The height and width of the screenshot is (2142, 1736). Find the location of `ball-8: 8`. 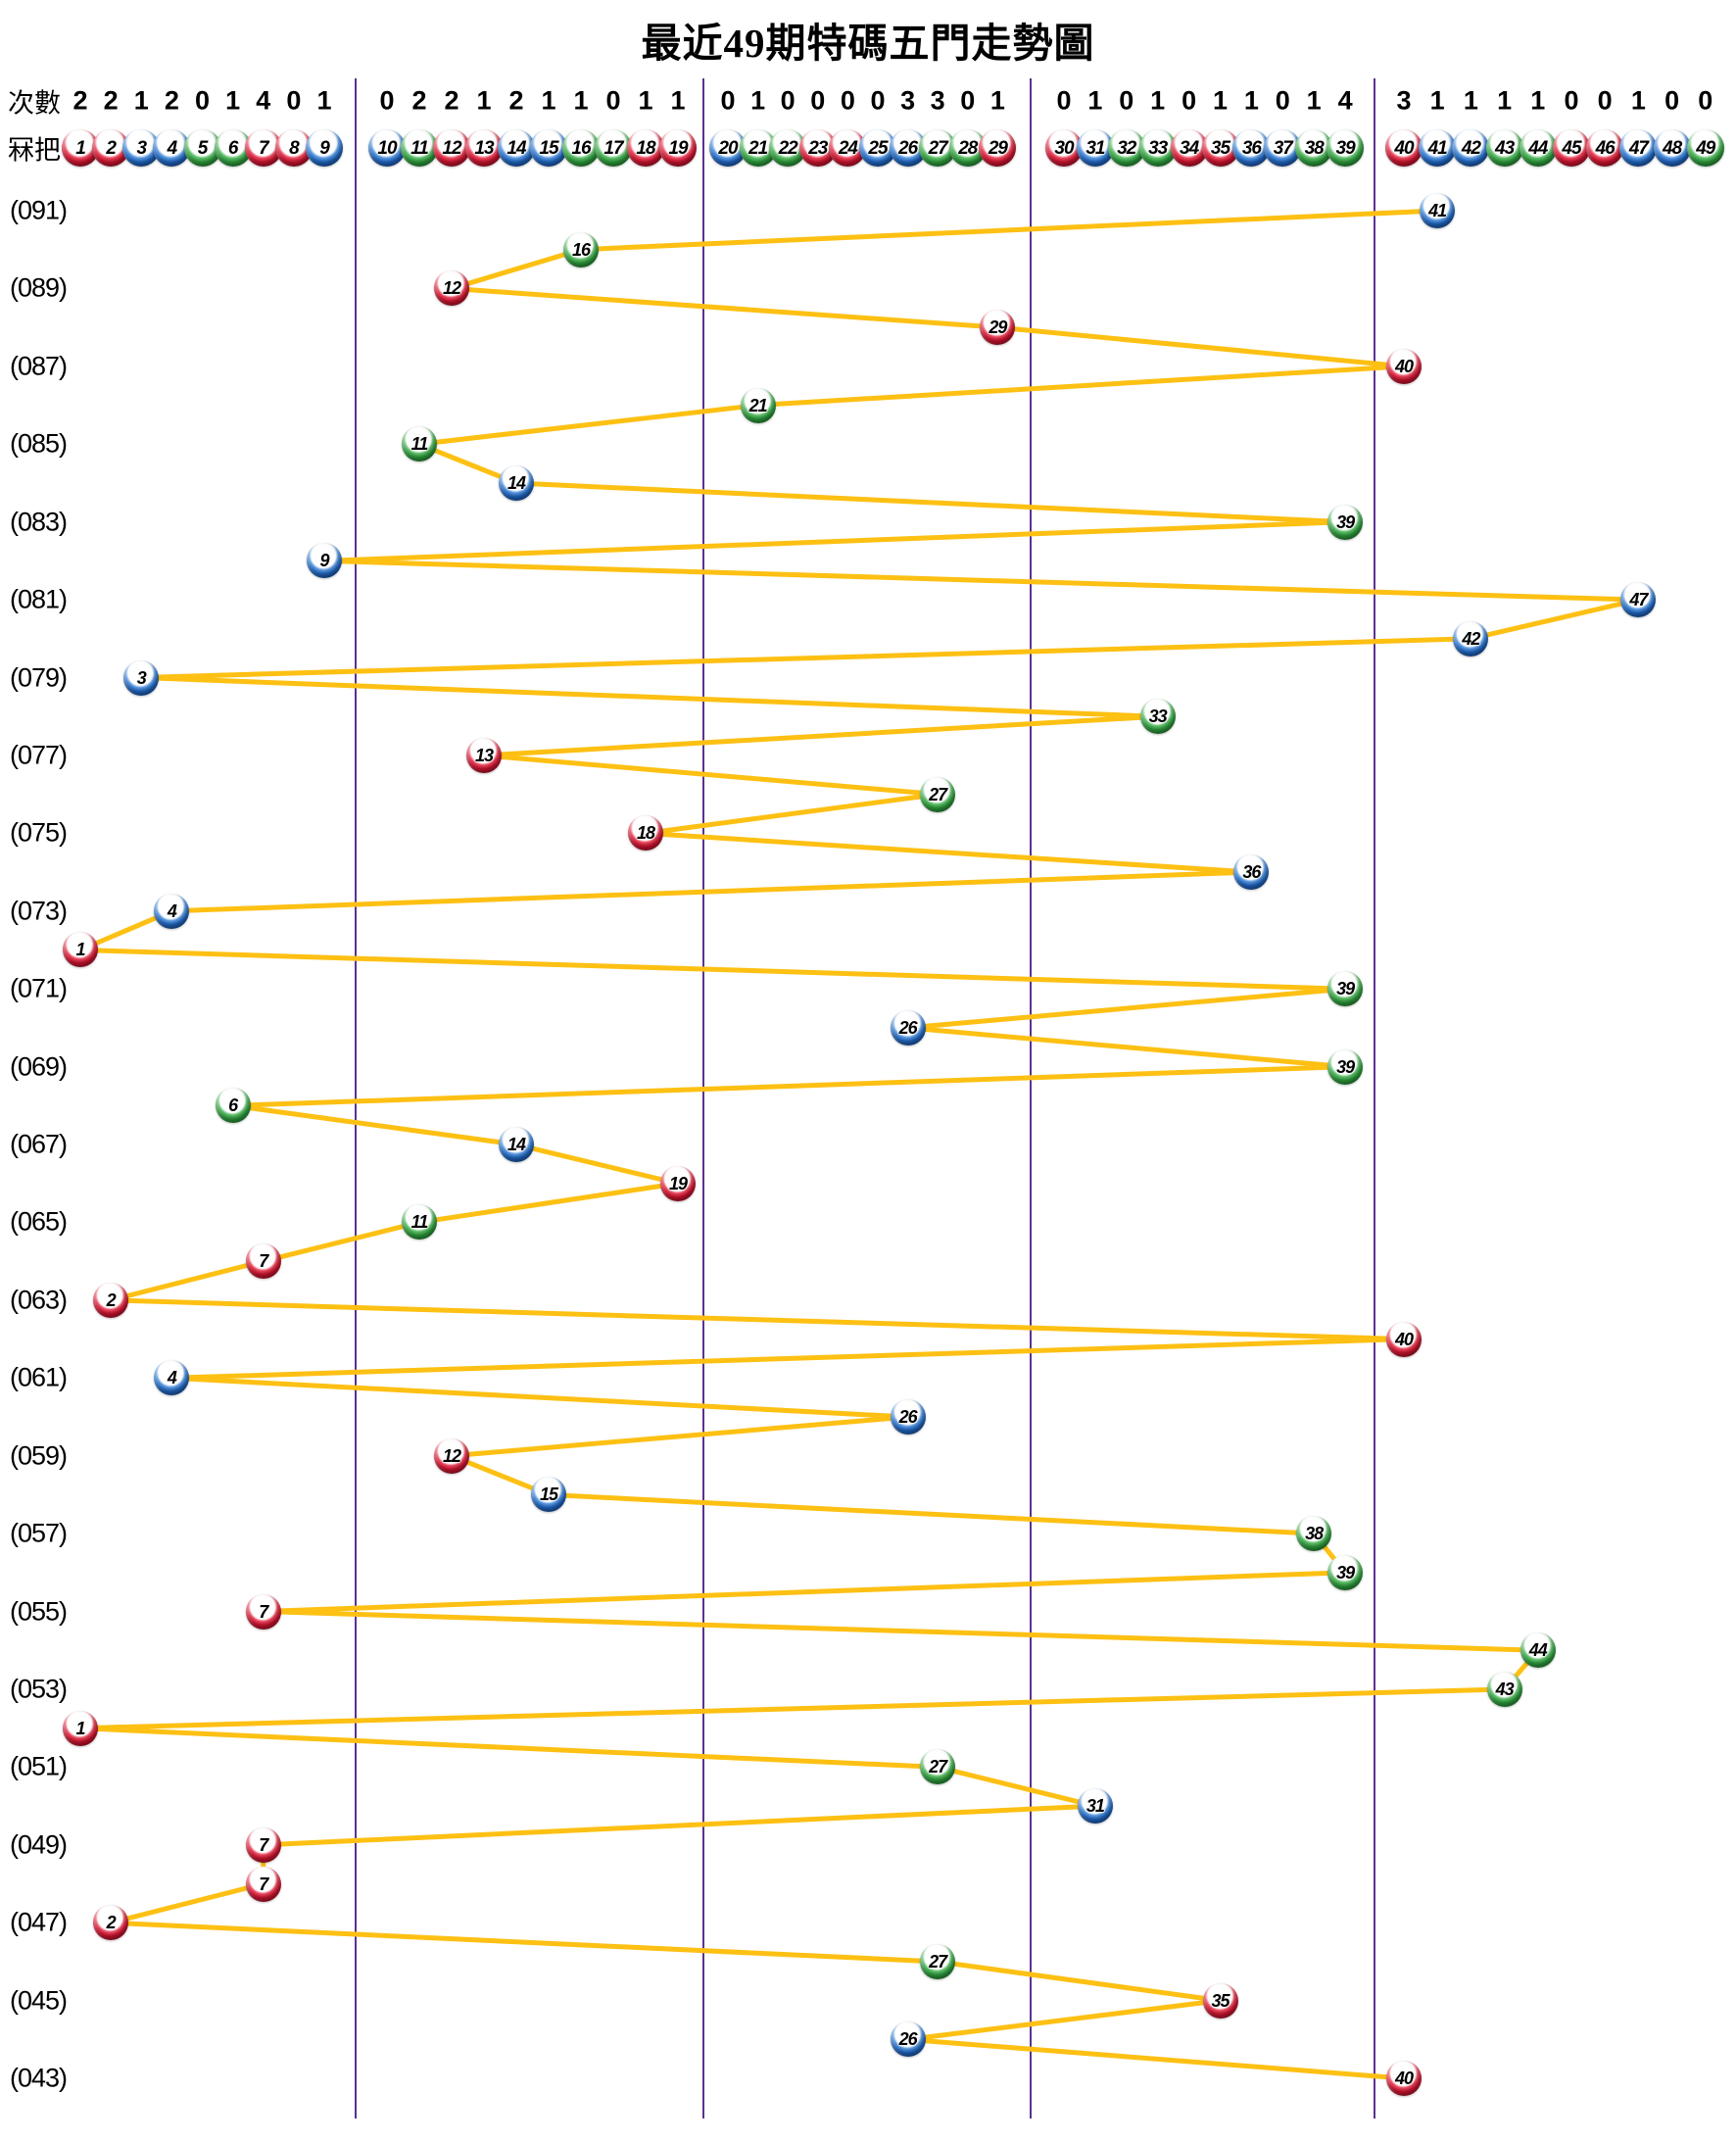

ball-8: 8 is located at coordinates (293, 148).